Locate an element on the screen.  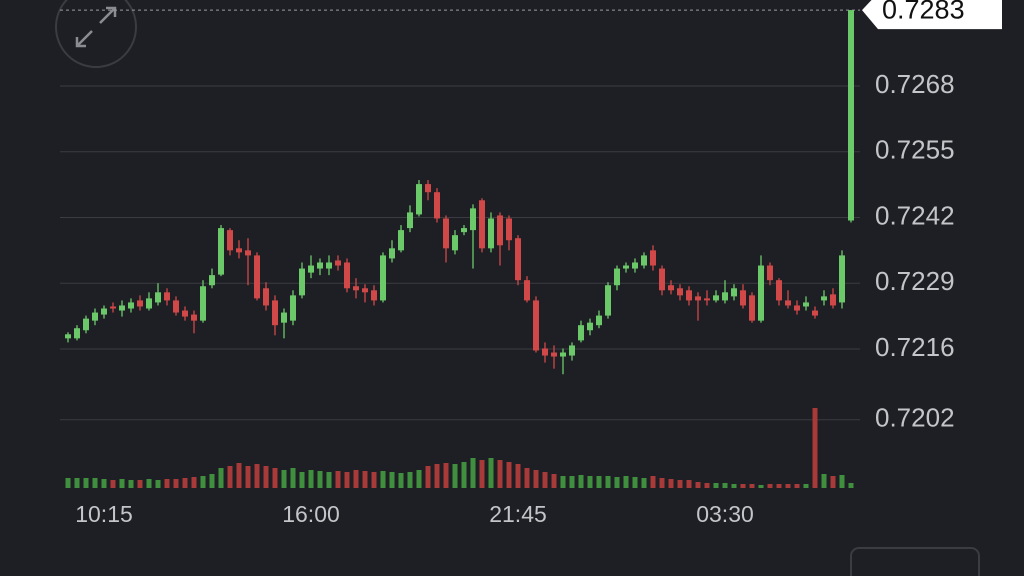
price-tag: 0.7283 is located at coordinates (932, 15).